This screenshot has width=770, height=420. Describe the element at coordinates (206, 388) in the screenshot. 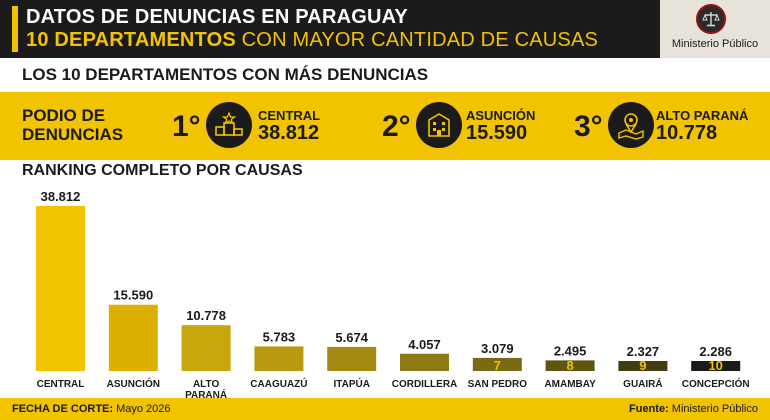

I see `category-label-3: ALTO PARANÁ` at that location.